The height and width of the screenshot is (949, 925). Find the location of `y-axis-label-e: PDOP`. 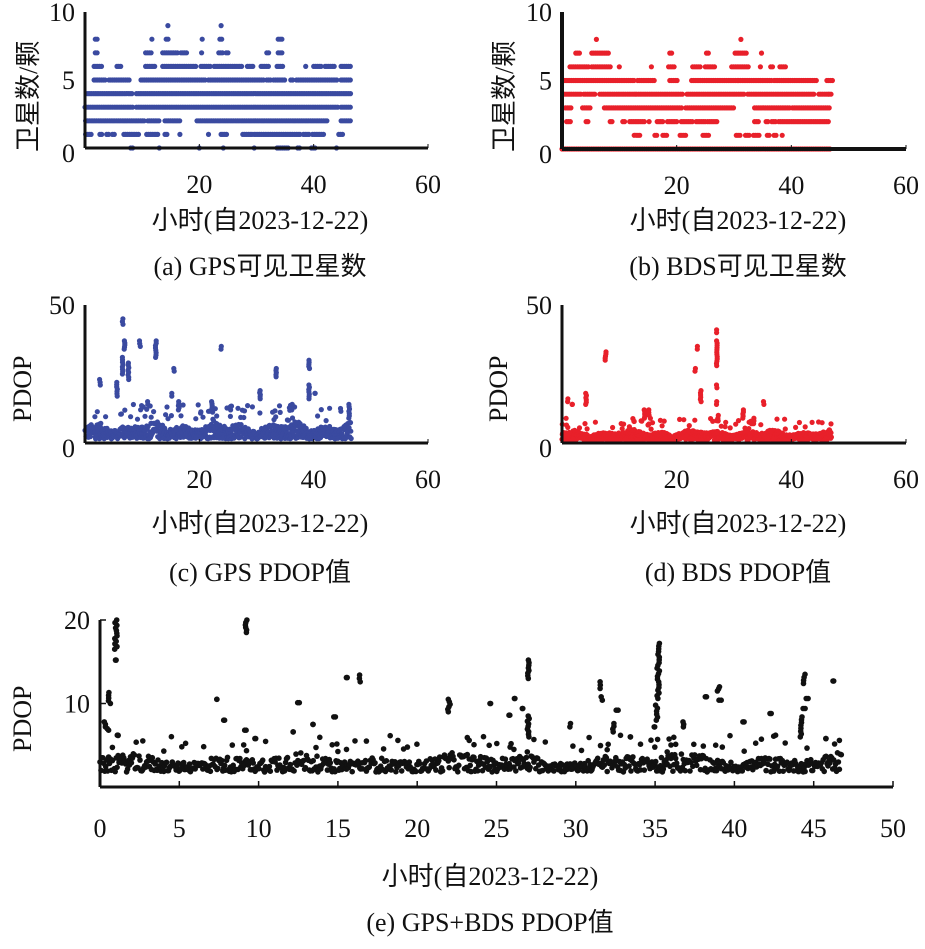

y-axis-label-e: PDOP is located at coordinates (22, 718).